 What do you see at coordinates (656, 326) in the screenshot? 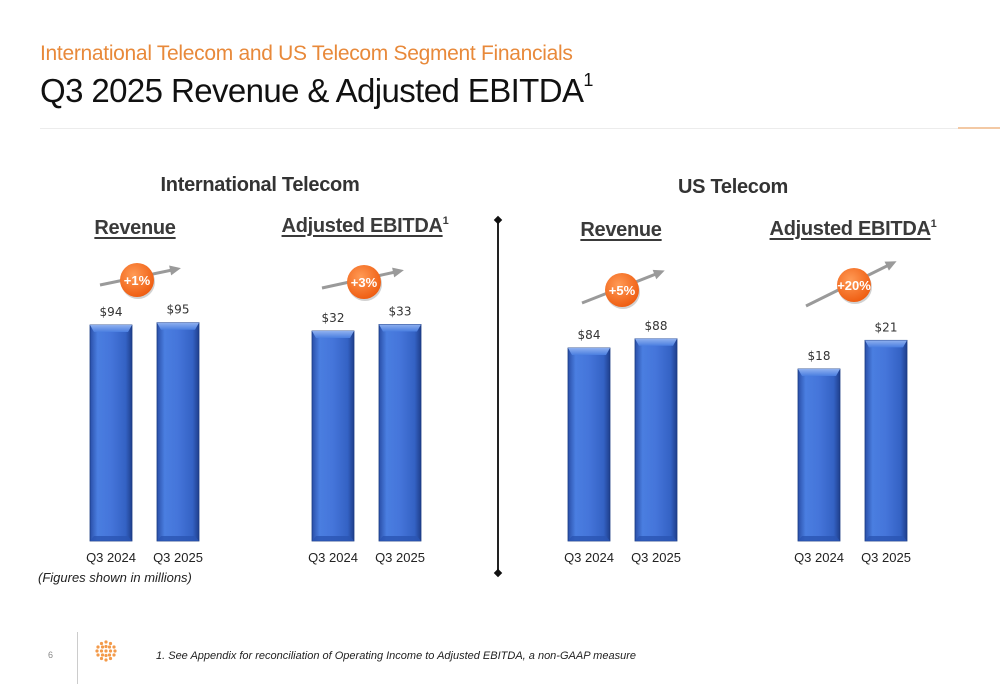
I see `data-label: $88` at bounding box center [656, 326].